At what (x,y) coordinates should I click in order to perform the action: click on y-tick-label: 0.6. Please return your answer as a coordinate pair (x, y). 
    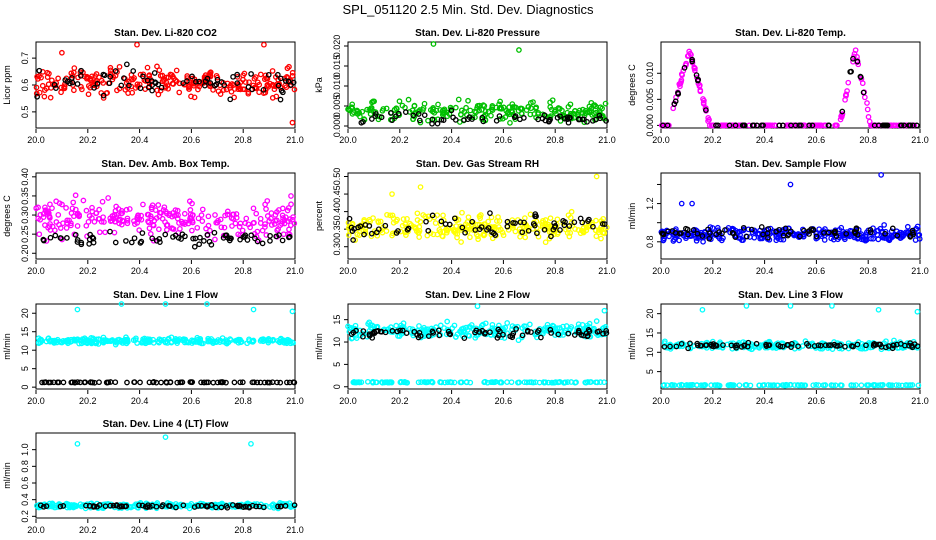
    Looking at the image, I should click on (25, 85).